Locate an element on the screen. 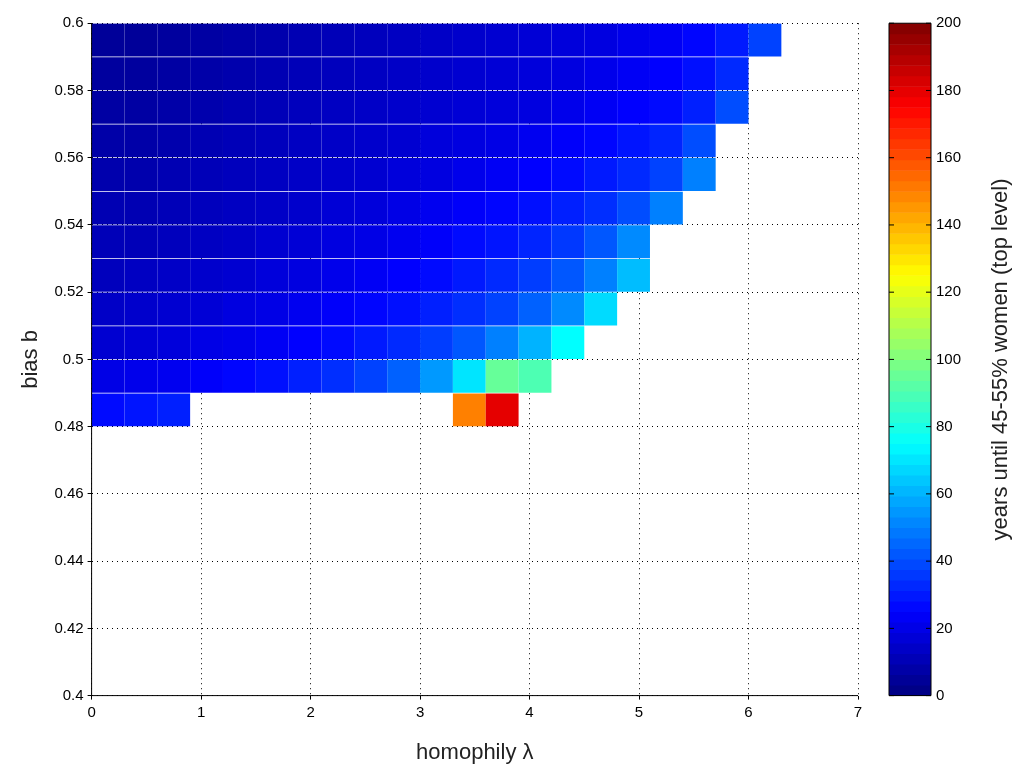 Image resolution: width=1015 pixels, height=778 pixels. y-tick-label: 0.4 is located at coordinates (73, 694).